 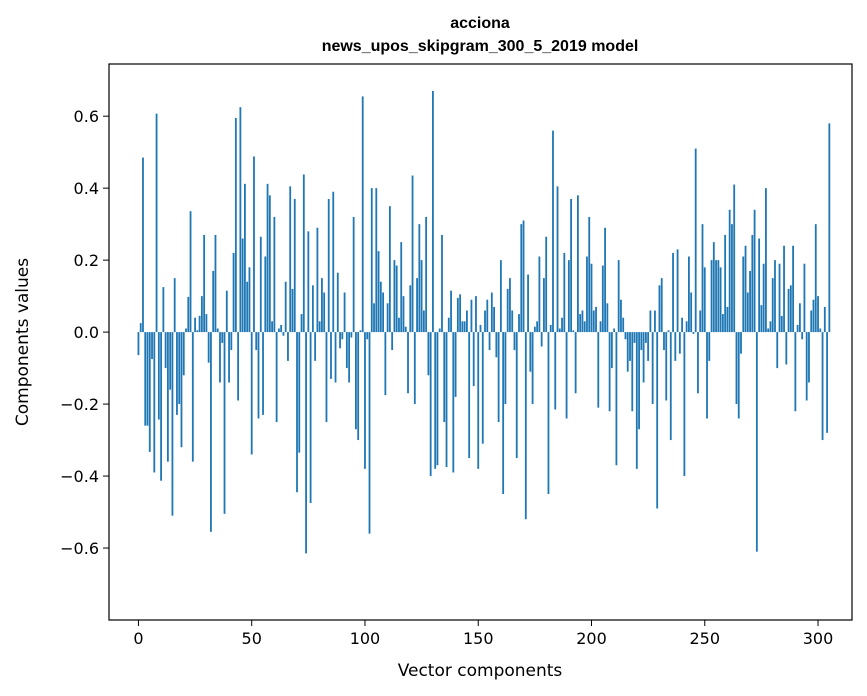 I want to click on x-axis-ticks: 0 50 100 150 200 250 300, so click(x=483, y=634).